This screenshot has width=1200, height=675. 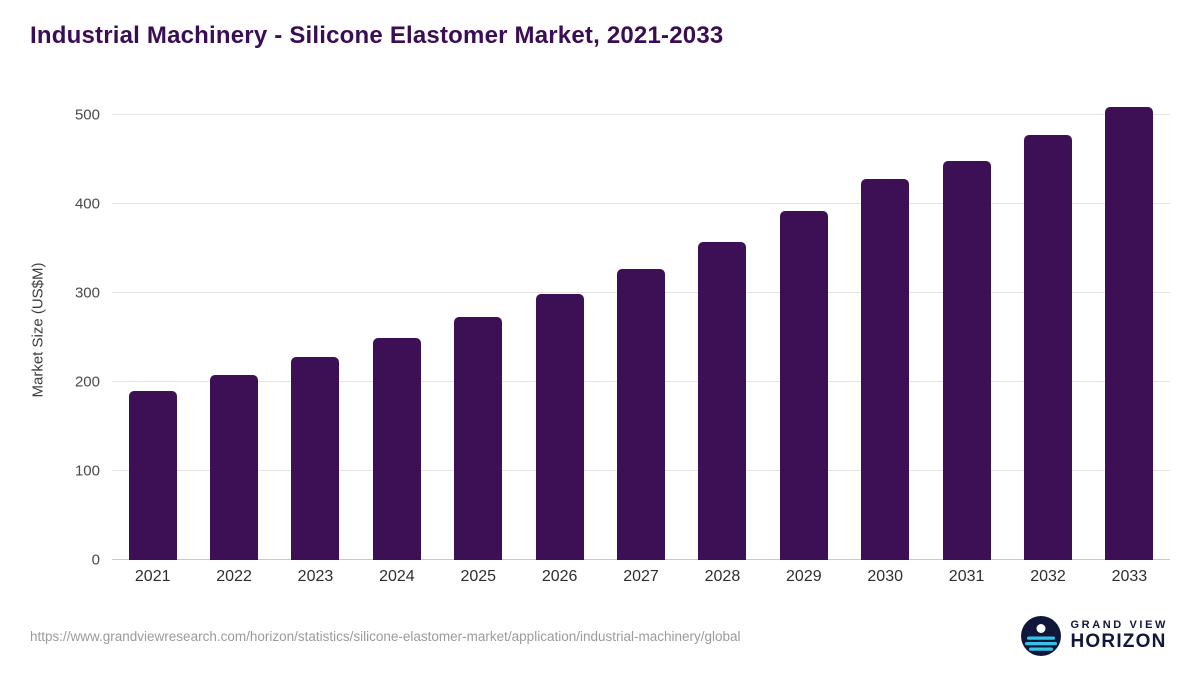 I want to click on bar-2025, so click(x=478, y=438).